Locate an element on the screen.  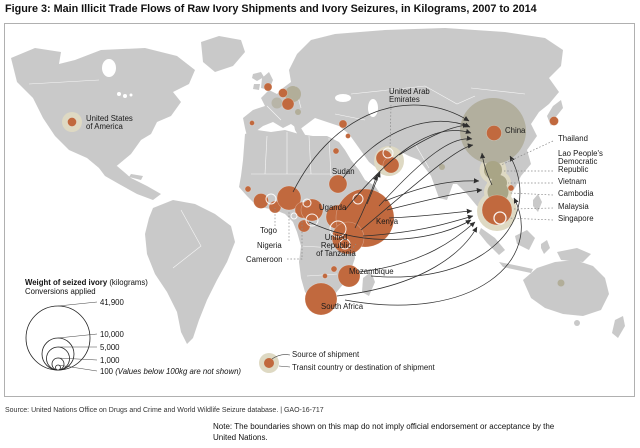
leader-malaysia is located at coordinates (533, 208).